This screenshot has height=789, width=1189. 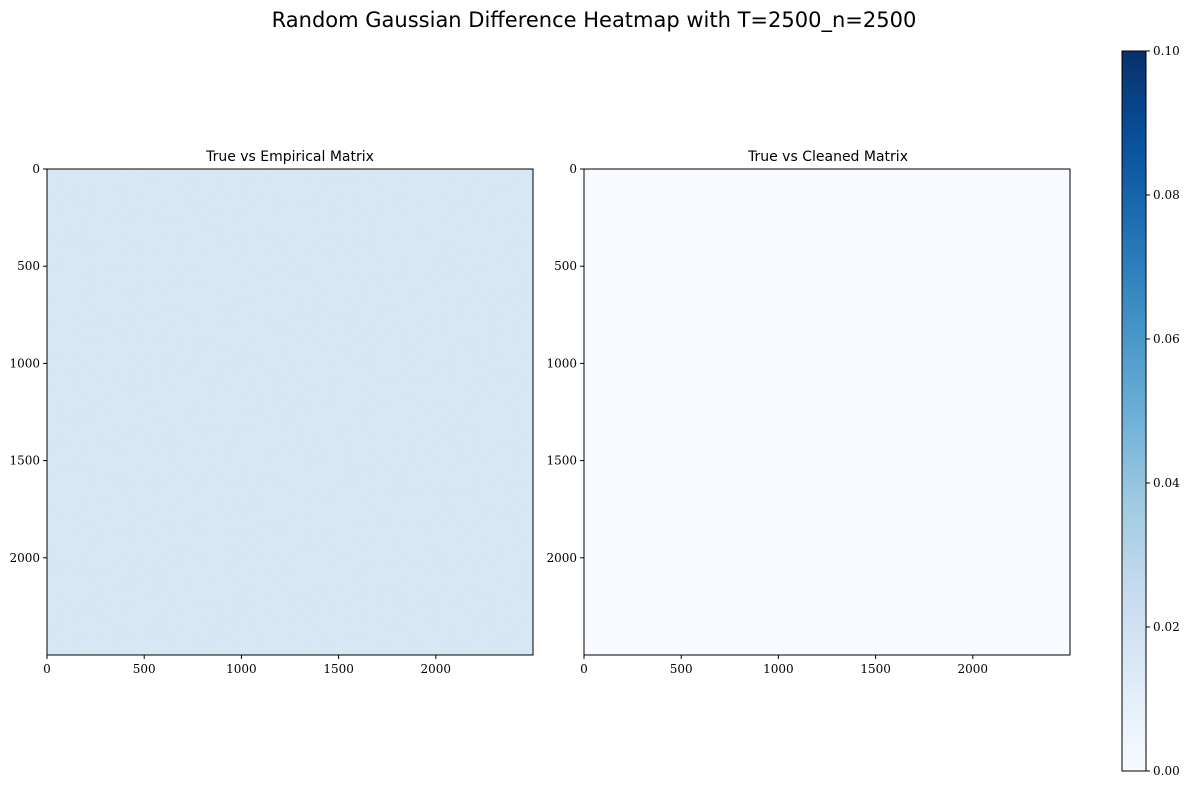 I want to click on colorbar: 0.00 0.02 0.04 0.06 0.08 0.10, so click(x=1150, y=411).